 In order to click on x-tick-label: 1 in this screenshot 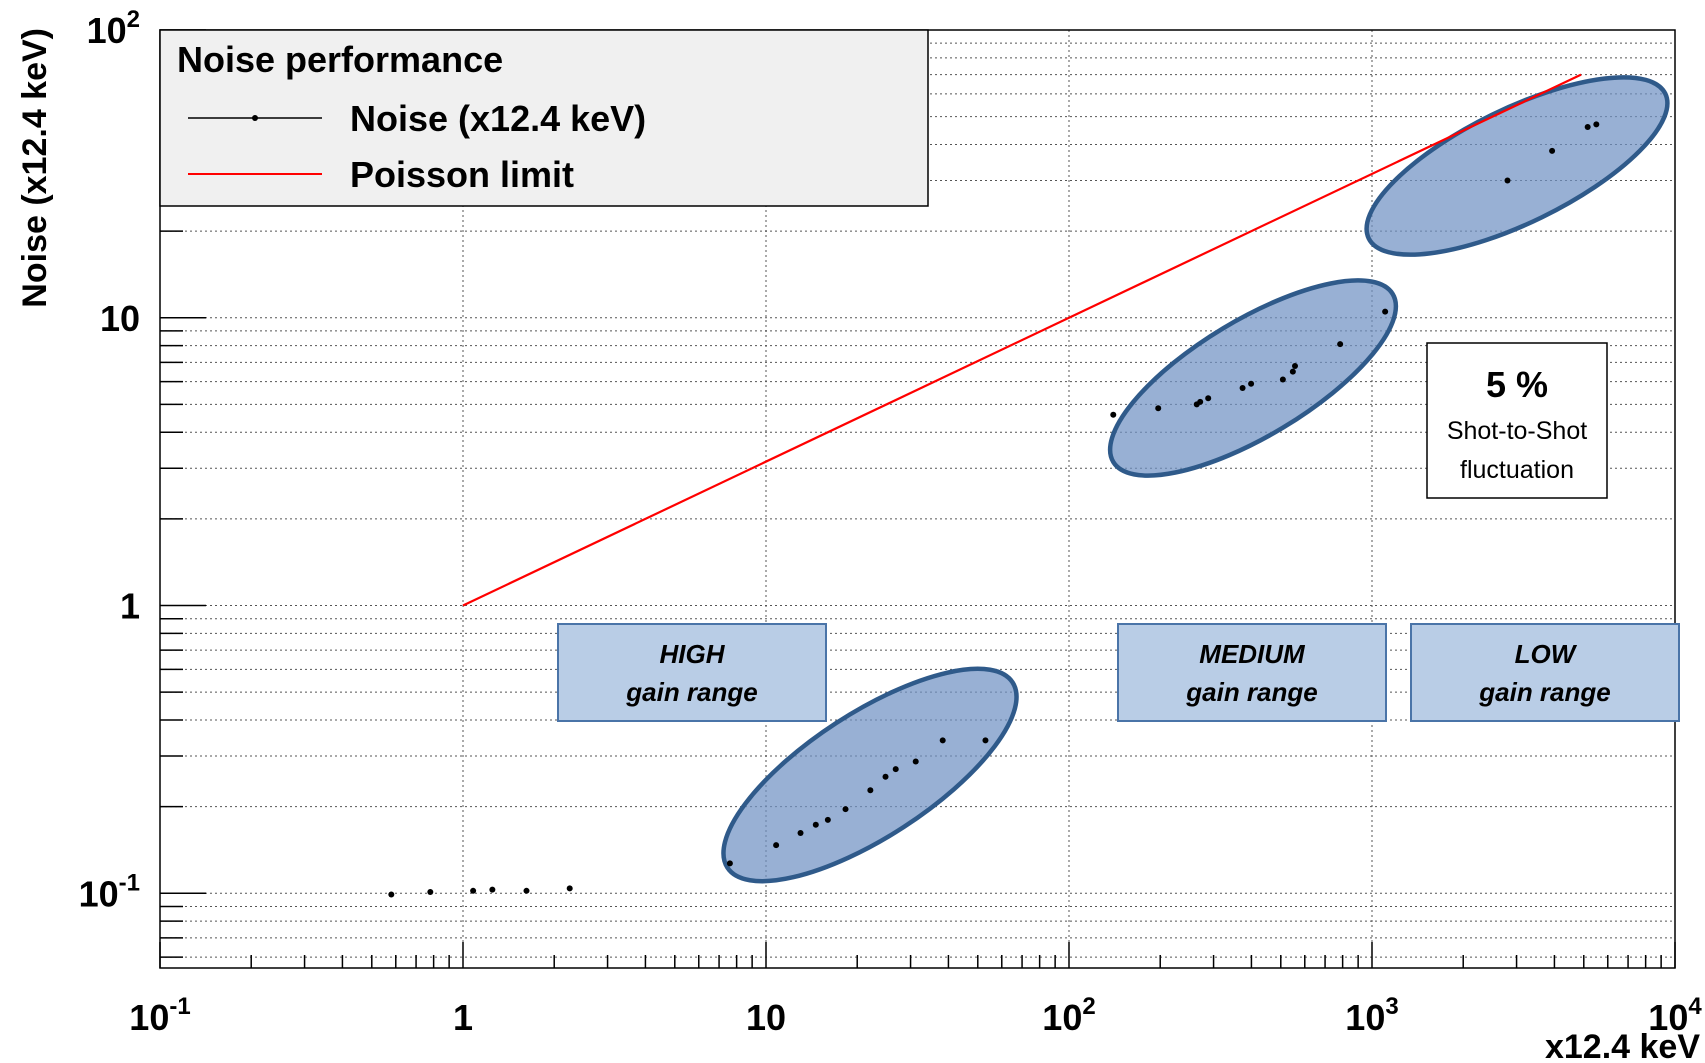, I will do `click(463, 1017)`.